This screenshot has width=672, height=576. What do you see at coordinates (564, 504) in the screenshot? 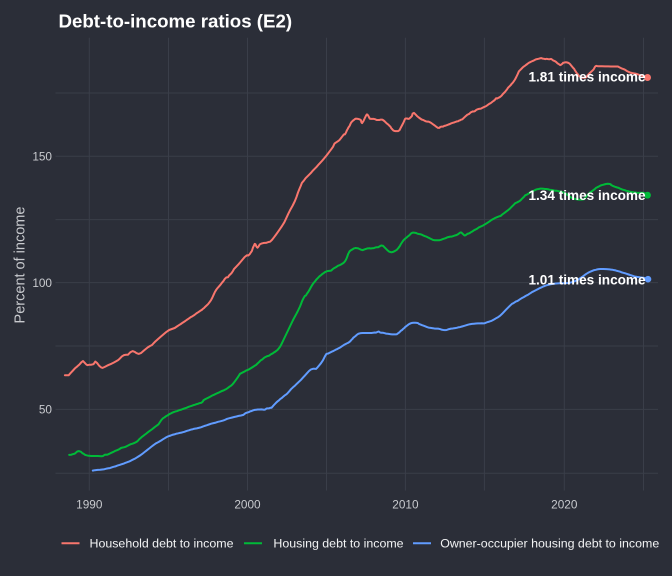
I see `svg-text: 2020` at bounding box center [564, 504].